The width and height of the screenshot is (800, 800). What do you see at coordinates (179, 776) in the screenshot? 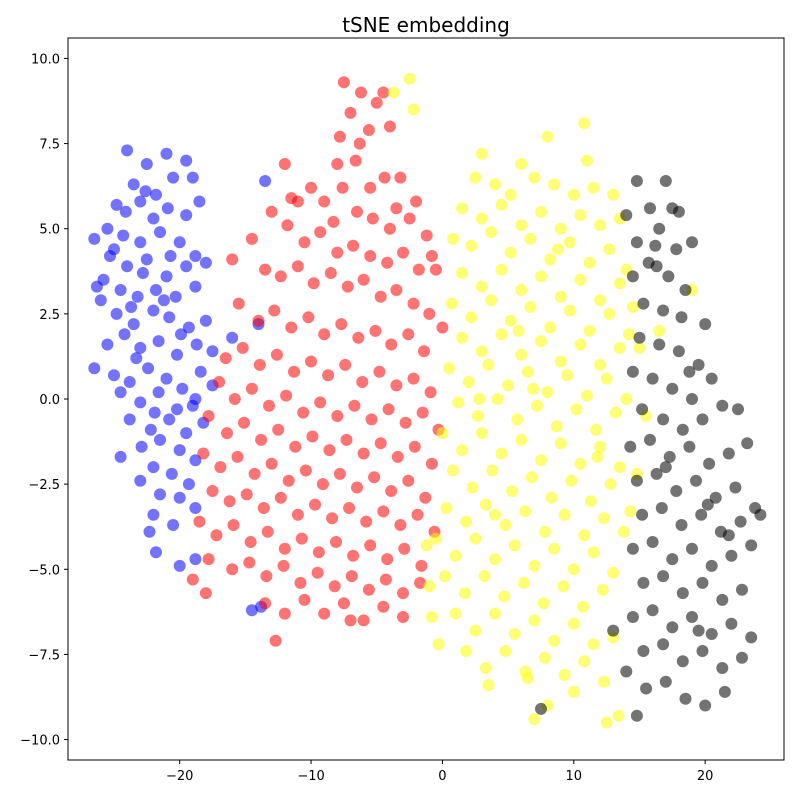
I see `x-tick-label: −20` at bounding box center [179, 776].